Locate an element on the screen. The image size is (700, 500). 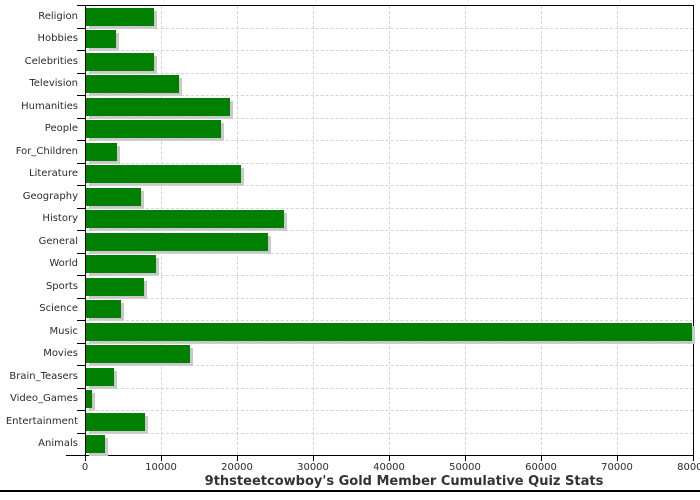
category-label: Celebrities is located at coordinates (51, 61).